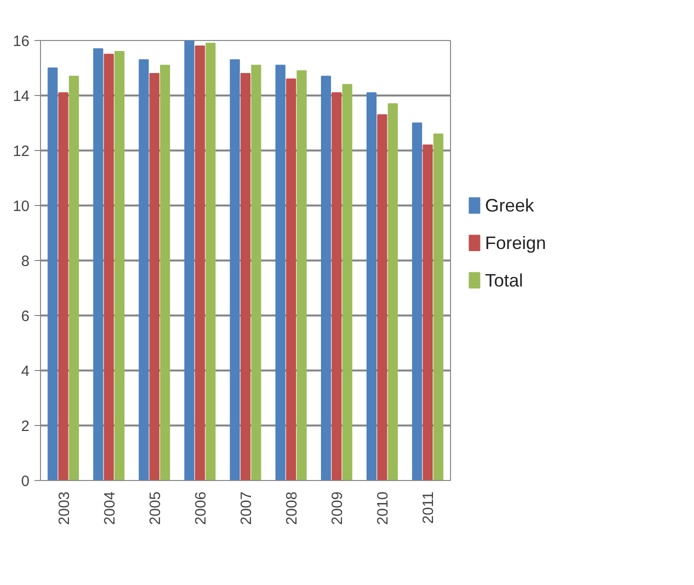 The height and width of the screenshot is (585, 694). Describe the element at coordinates (25, 426) in the screenshot. I see `y-tick-label: 2` at that location.